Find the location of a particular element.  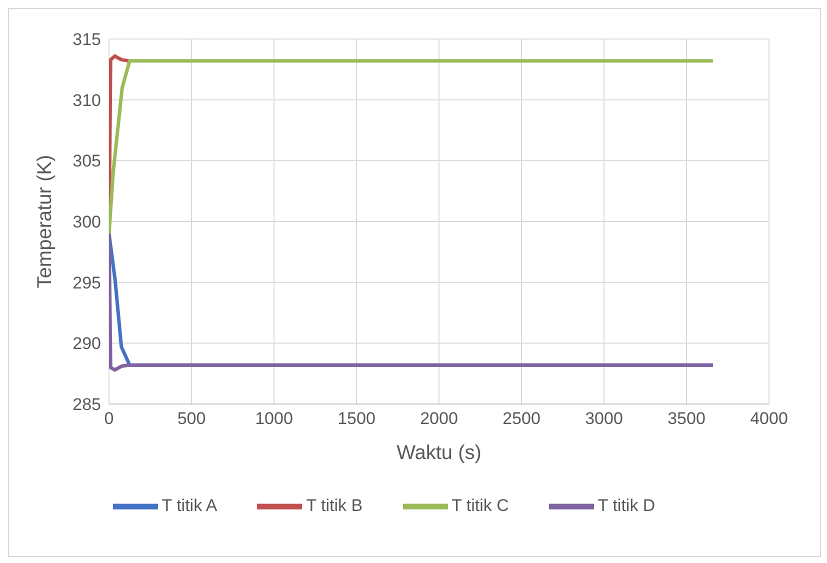

legend-label: T titik D is located at coordinates (627, 505).